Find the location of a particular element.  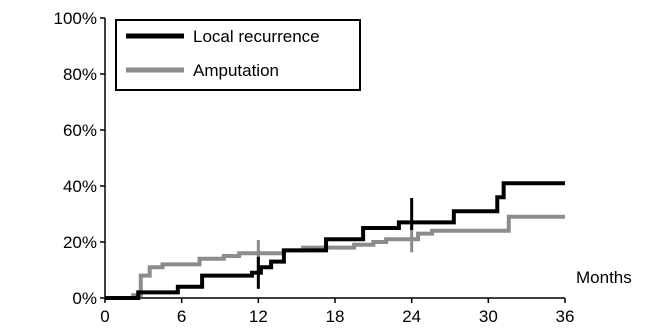

y-tick-label: 100% is located at coordinates (75, 18).